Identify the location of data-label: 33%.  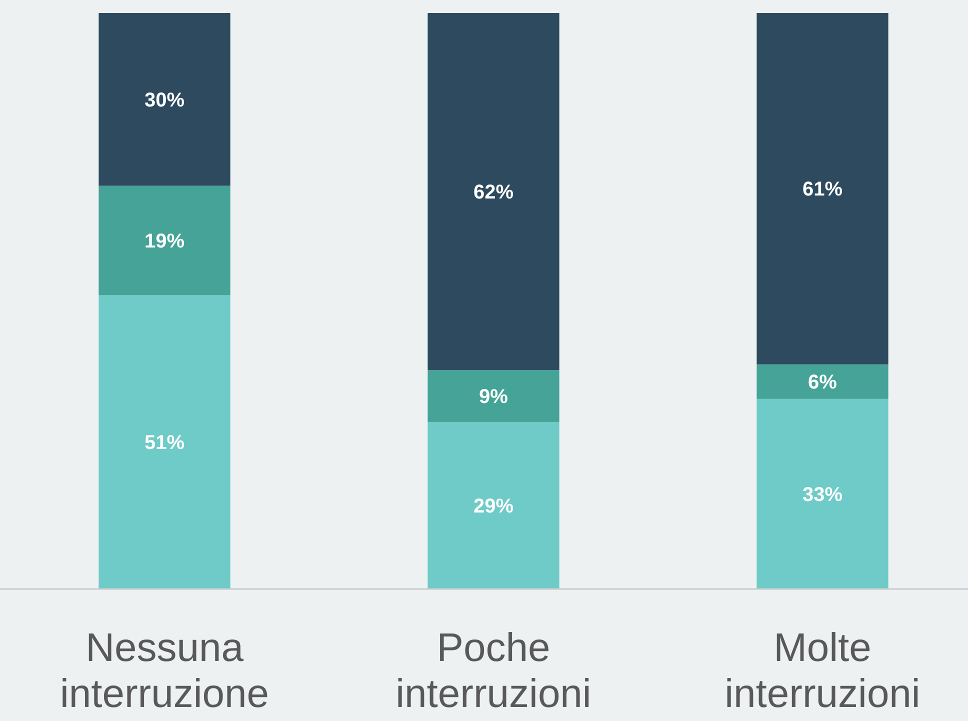
(822, 495).